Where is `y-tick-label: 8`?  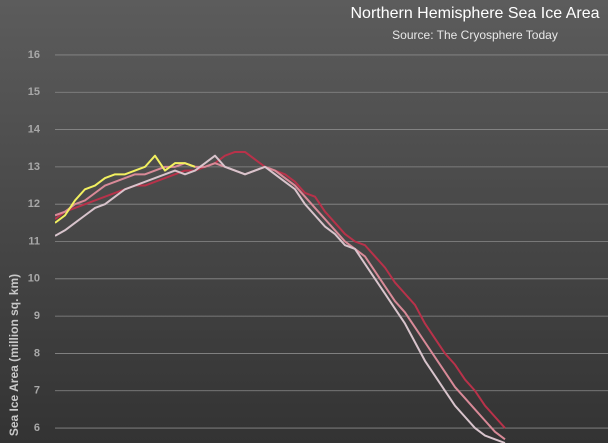
y-tick-label: 8 is located at coordinates (37, 353).